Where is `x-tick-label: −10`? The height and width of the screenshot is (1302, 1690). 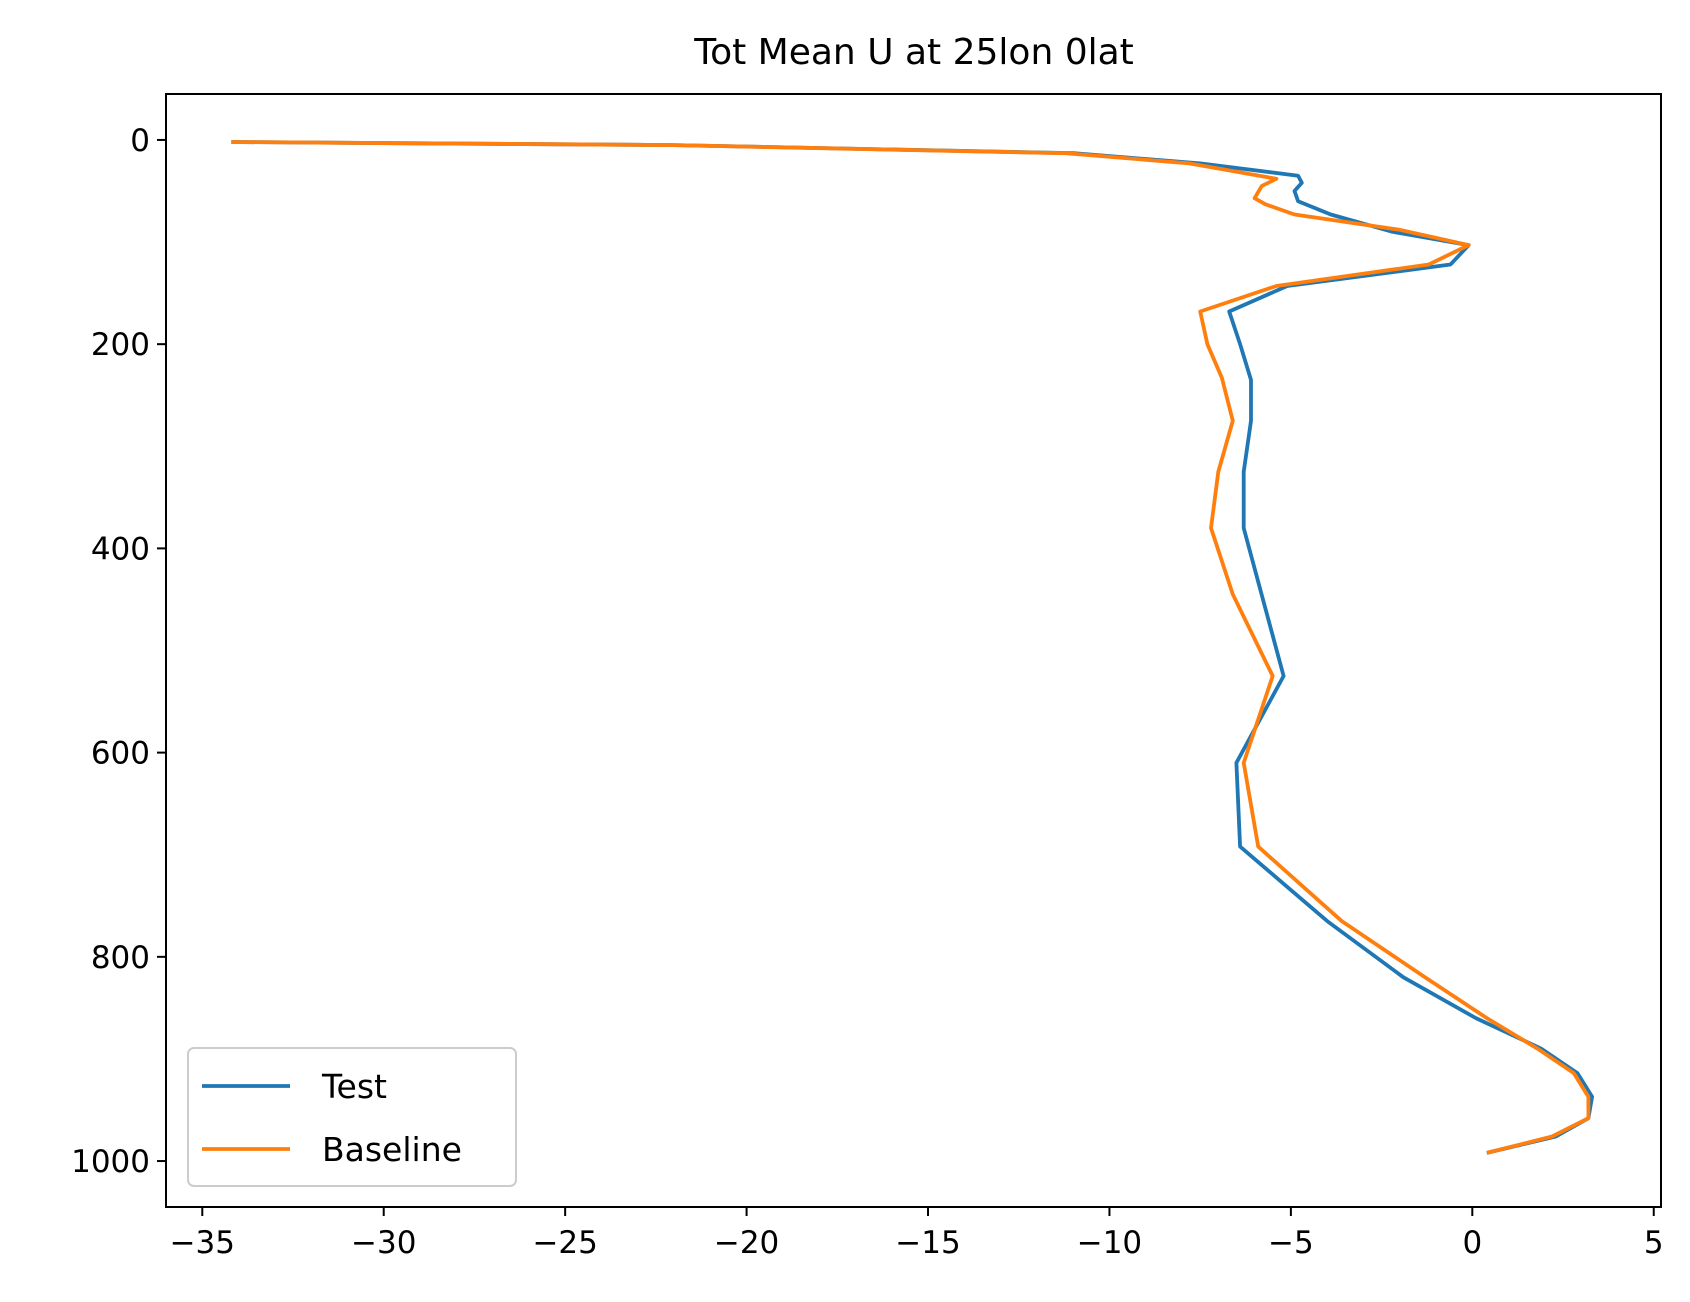 x-tick-label: −10 is located at coordinates (1109, 1243).